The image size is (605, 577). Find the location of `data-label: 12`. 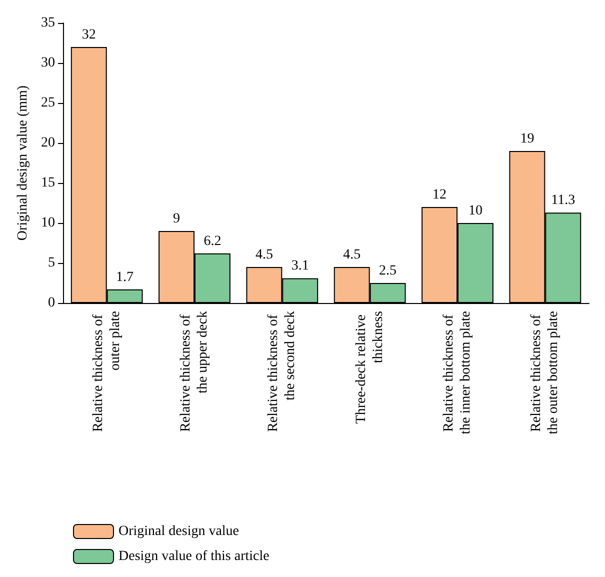

data-label: 12 is located at coordinates (439, 195).